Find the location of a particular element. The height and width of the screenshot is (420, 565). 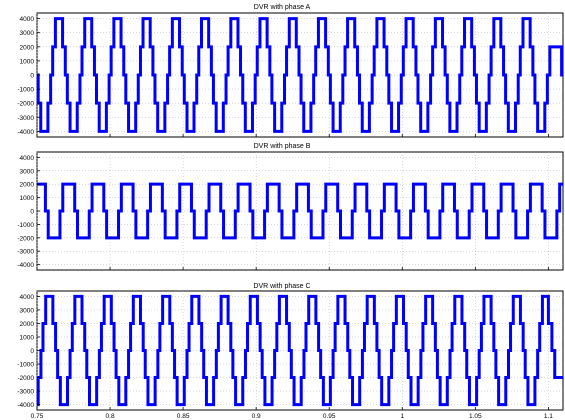

x-tick-label: 0.95 is located at coordinates (329, 416).